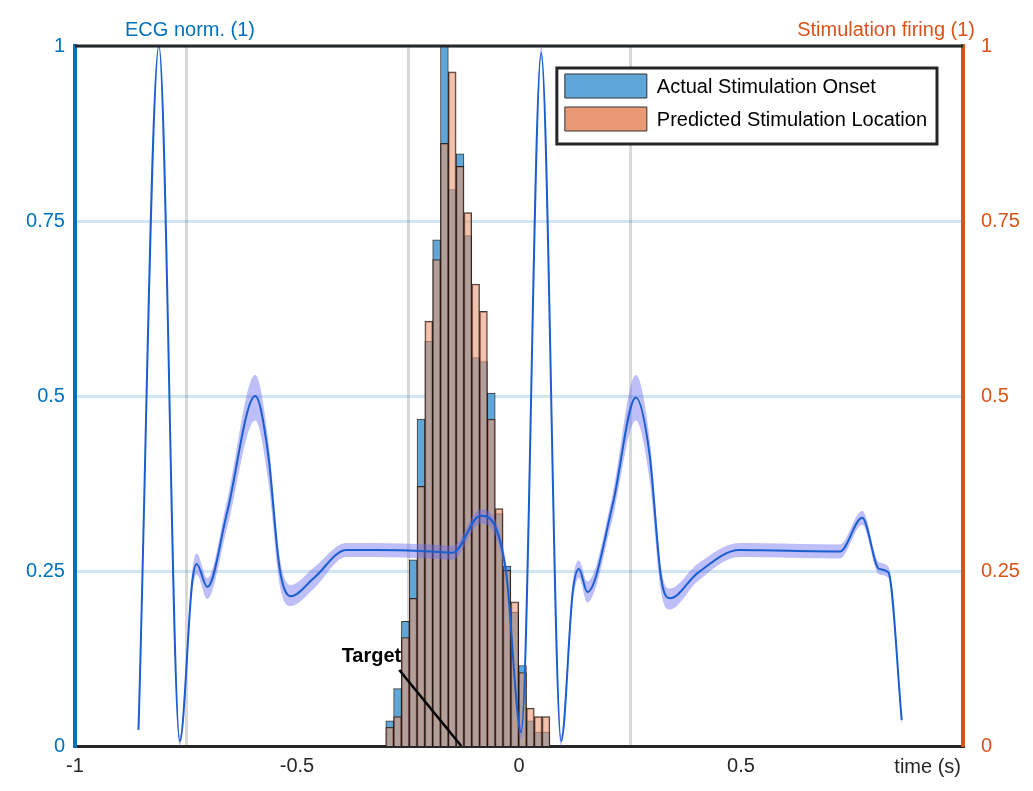 The width and height of the screenshot is (1033, 791). What do you see at coordinates (519, 764) in the screenshot?
I see `x-tick-label: 0` at bounding box center [519, 764].